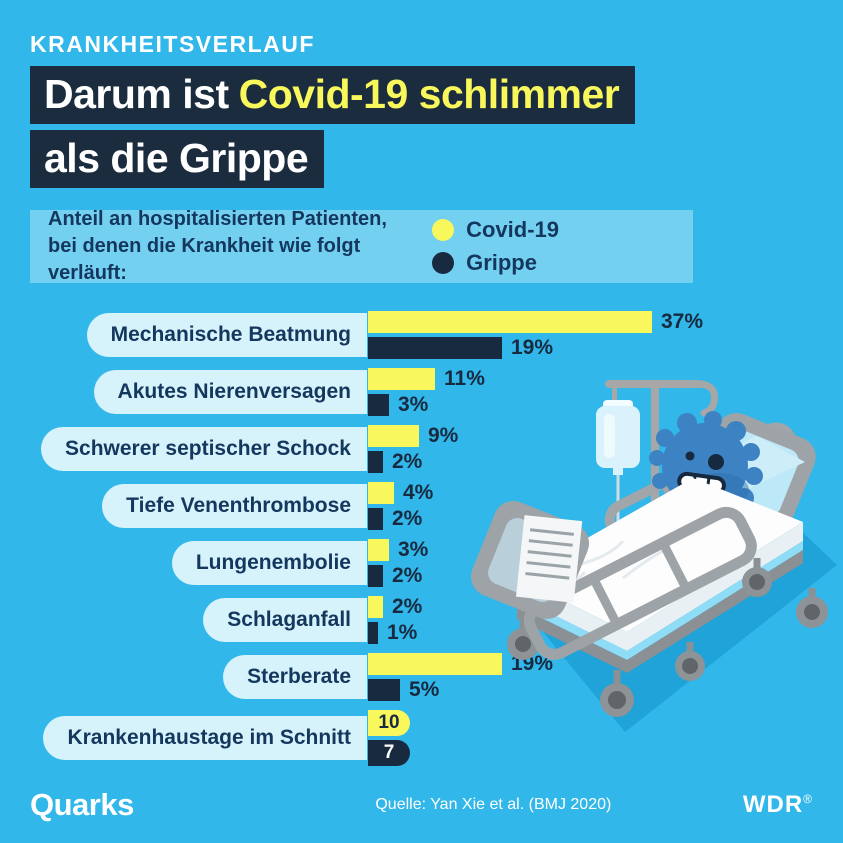  I want to click on covid-bar: 10, so click(389, 723).